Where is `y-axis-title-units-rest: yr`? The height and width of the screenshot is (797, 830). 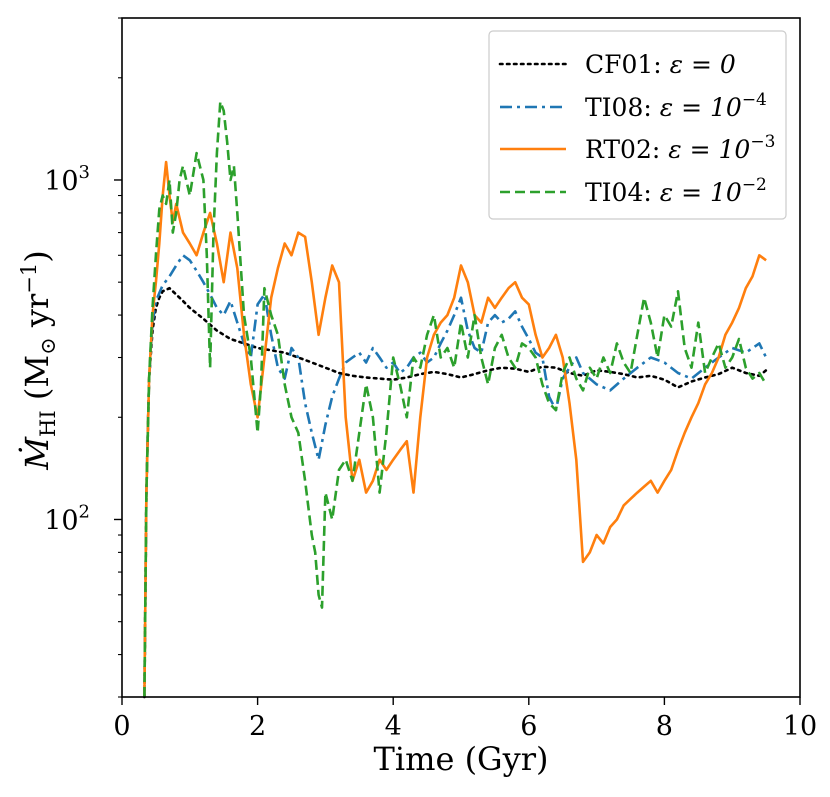 y-axis-title-units-rest: yr is located at coordinates (37, 315).